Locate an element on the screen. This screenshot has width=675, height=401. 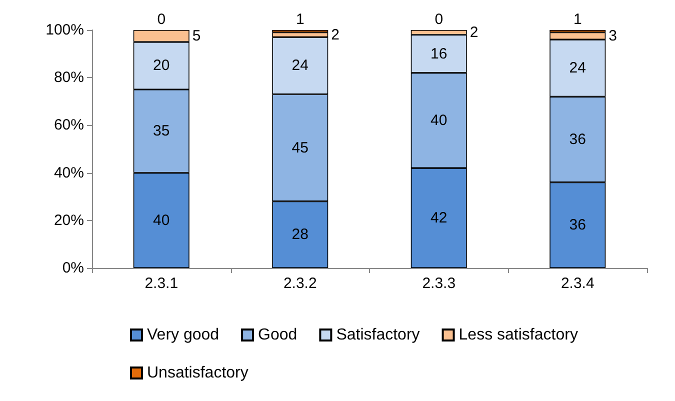
data-label: 16 is located at coordinates (439, 53).